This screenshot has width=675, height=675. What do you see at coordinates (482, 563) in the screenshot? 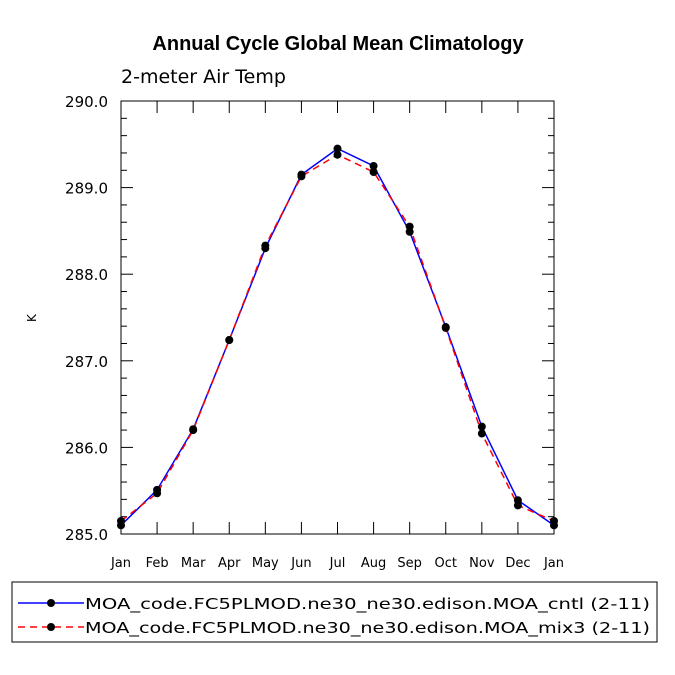
I see `x-tick-label: Nov` at bounding box center [482, 563].